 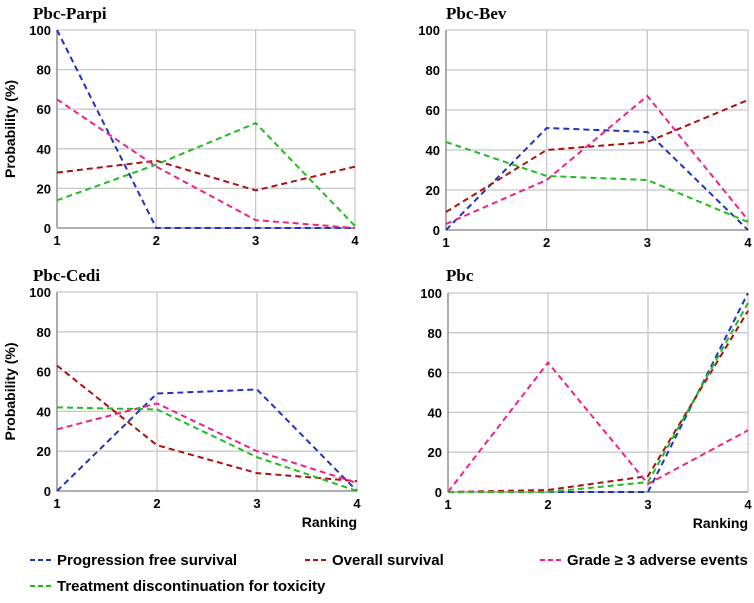 What do you see at coordinates (147, 560) in the screenshot?
I see `legend-label-pfs: Progression free survival` at bounding box center [147, 560].